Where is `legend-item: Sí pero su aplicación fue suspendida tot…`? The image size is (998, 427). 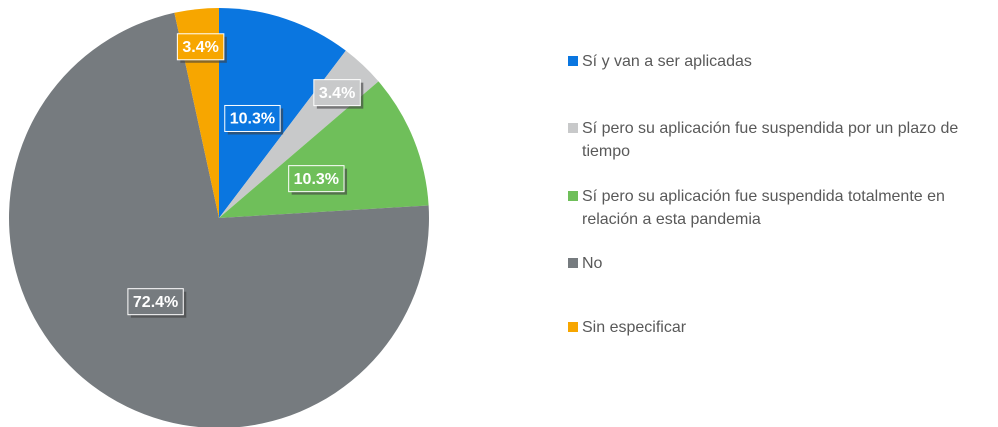
legend-item: Sí pero su aplicación fue suspendida tot… is located at coordinates (778, 208).